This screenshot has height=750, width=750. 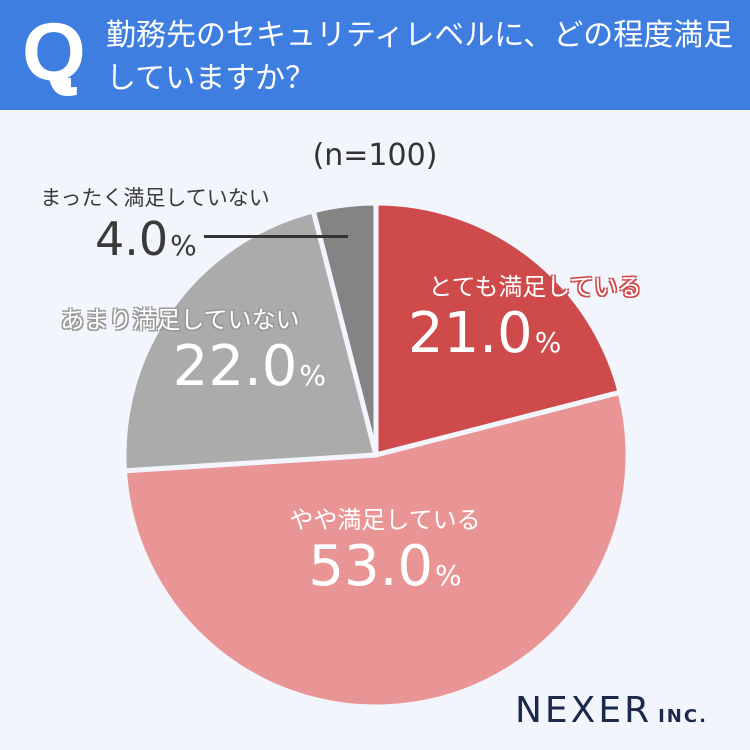 I want to click on slice-very-satisfied, so click(x=498, y=329).